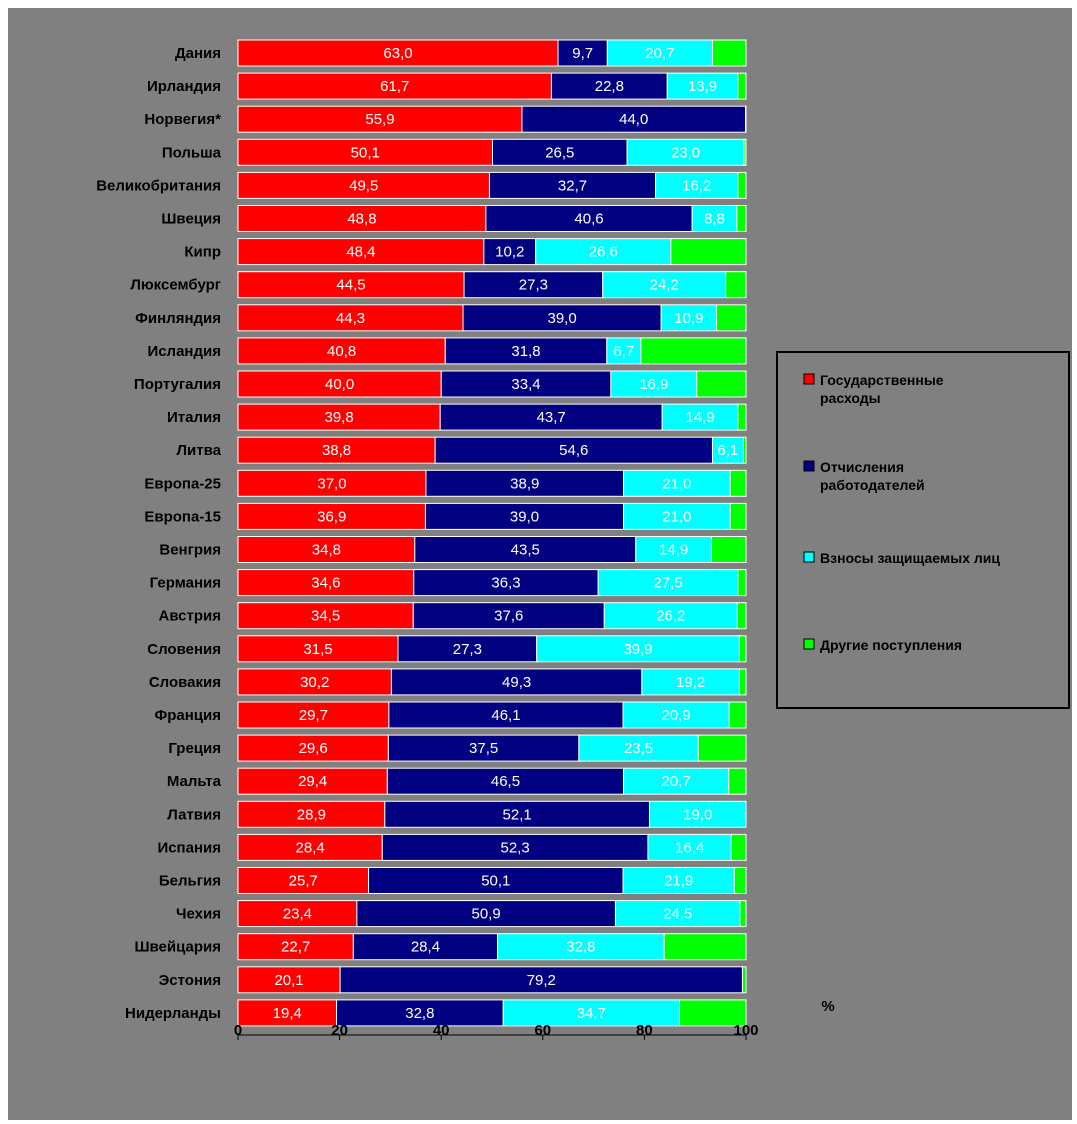  What do you see at coordinates (350, 318) in the screenshot?
I see `data-label: 44,3` at bounding box center [350, 318].